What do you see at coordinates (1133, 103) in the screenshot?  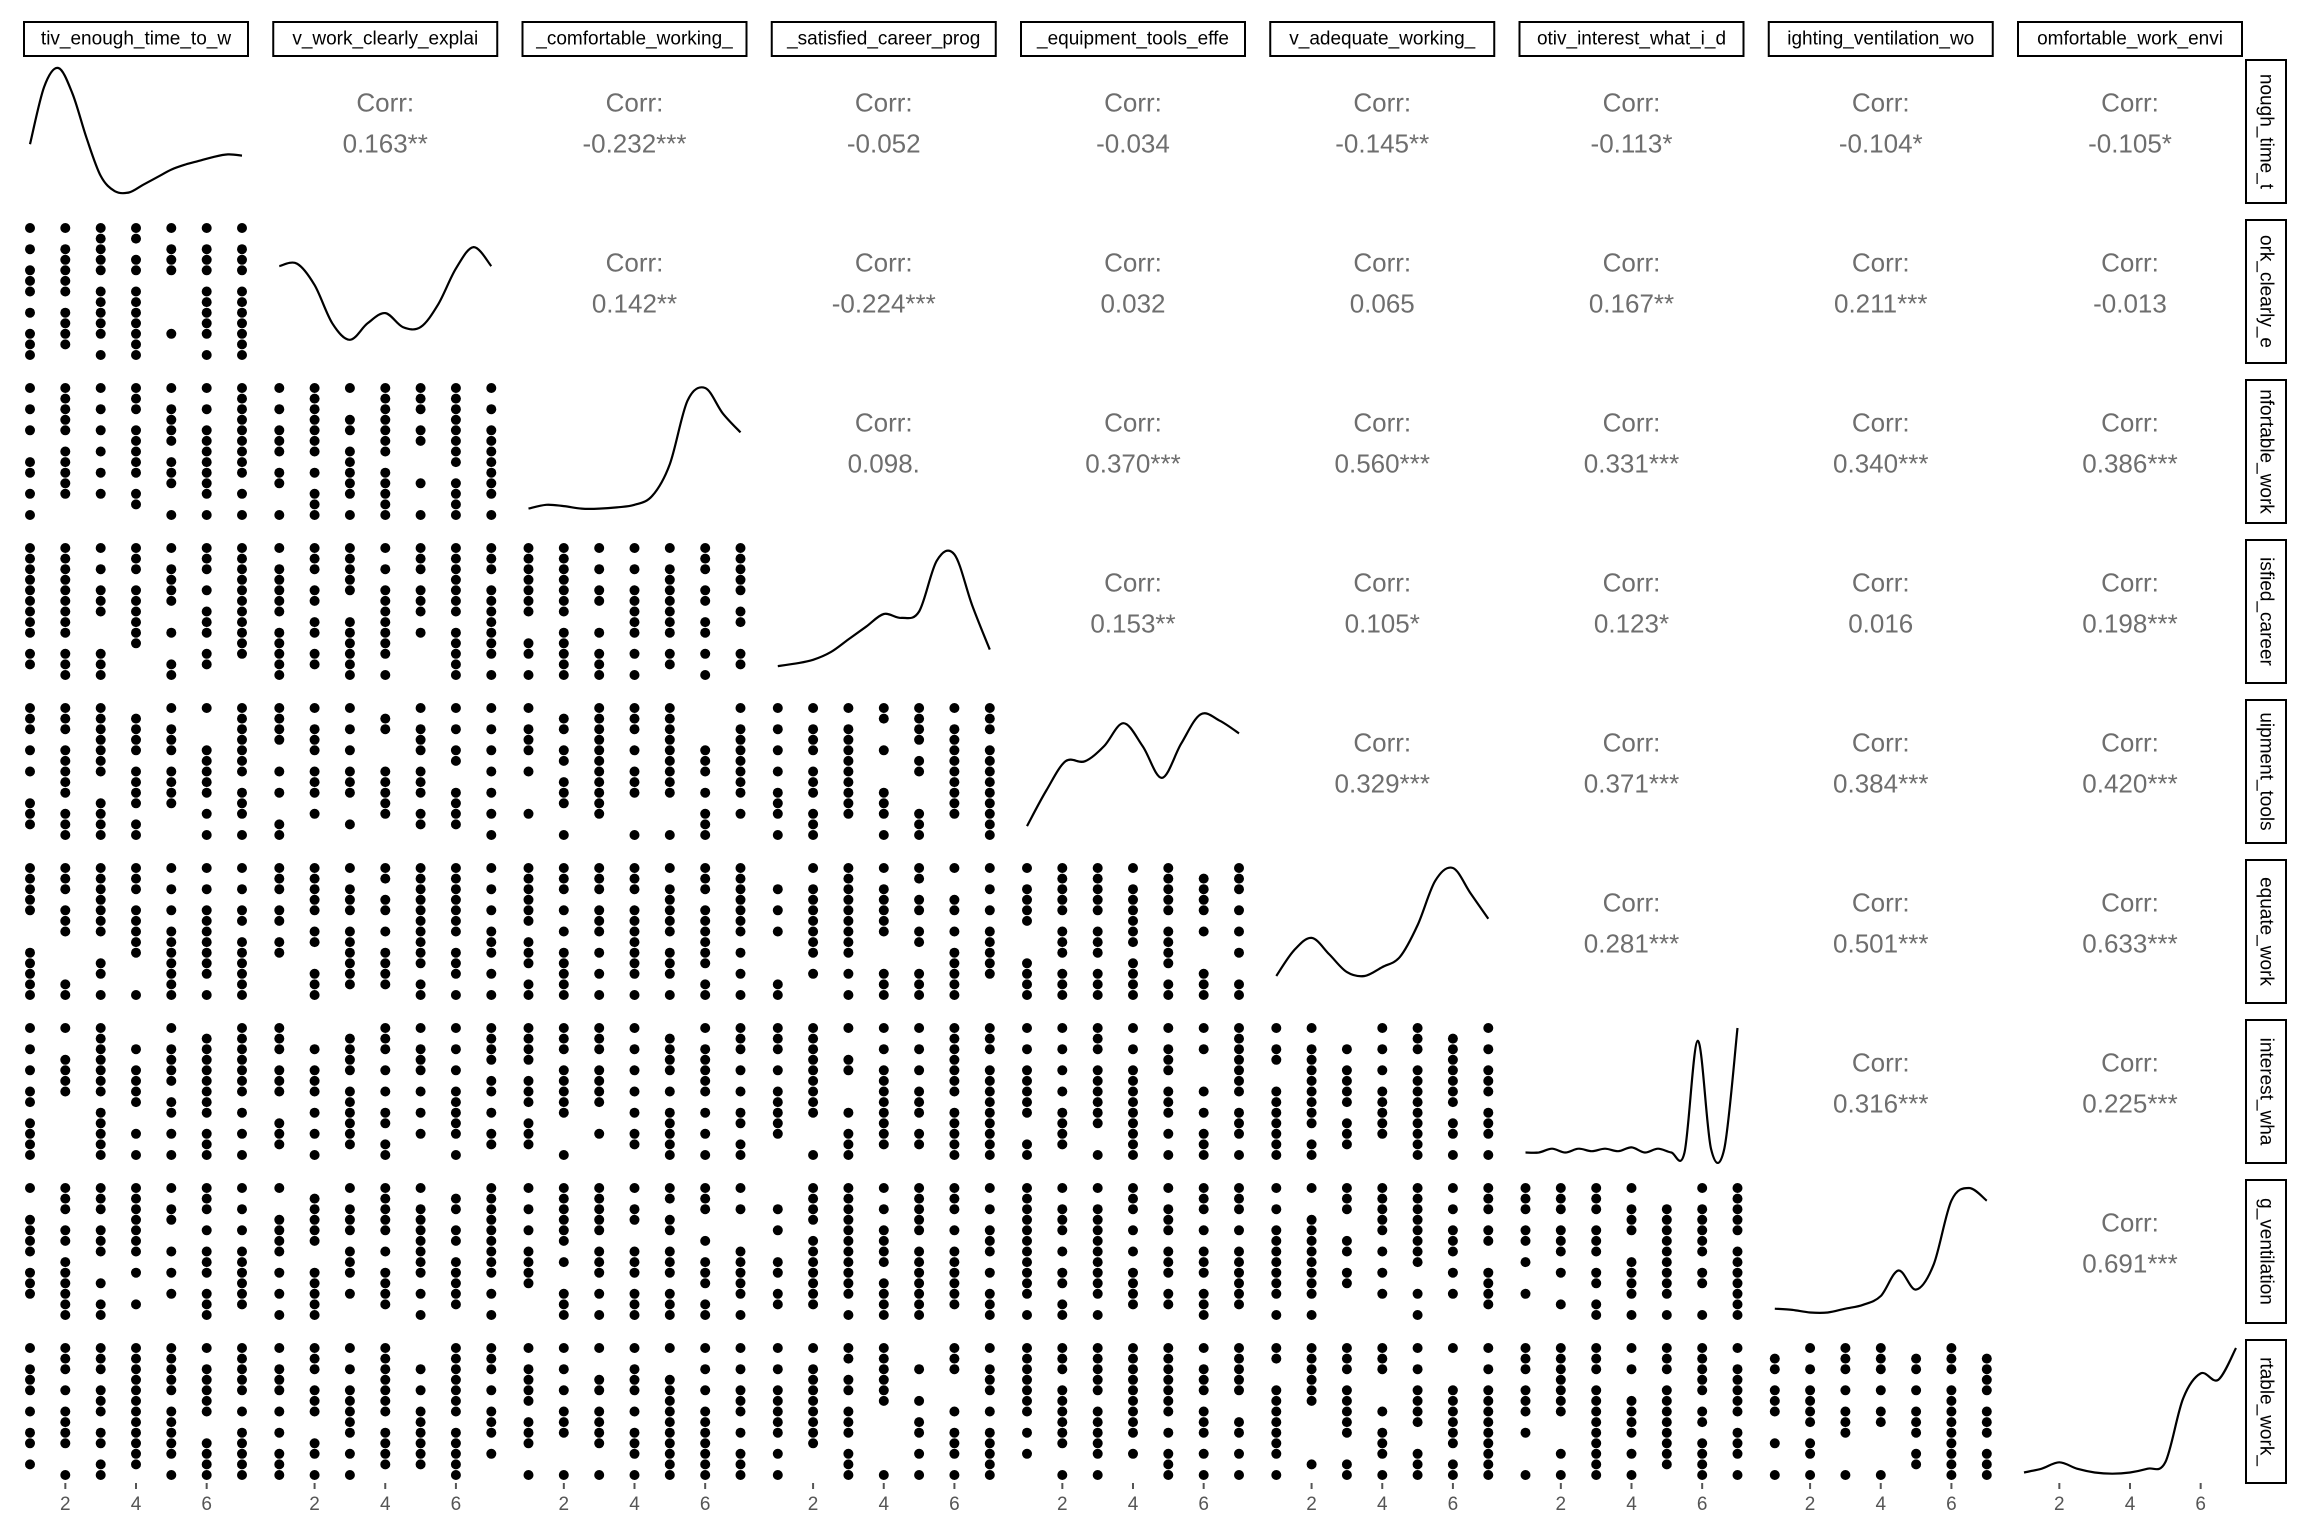 I see `corr-label-0-4: Corr:` at bounding box center [1133, 103].